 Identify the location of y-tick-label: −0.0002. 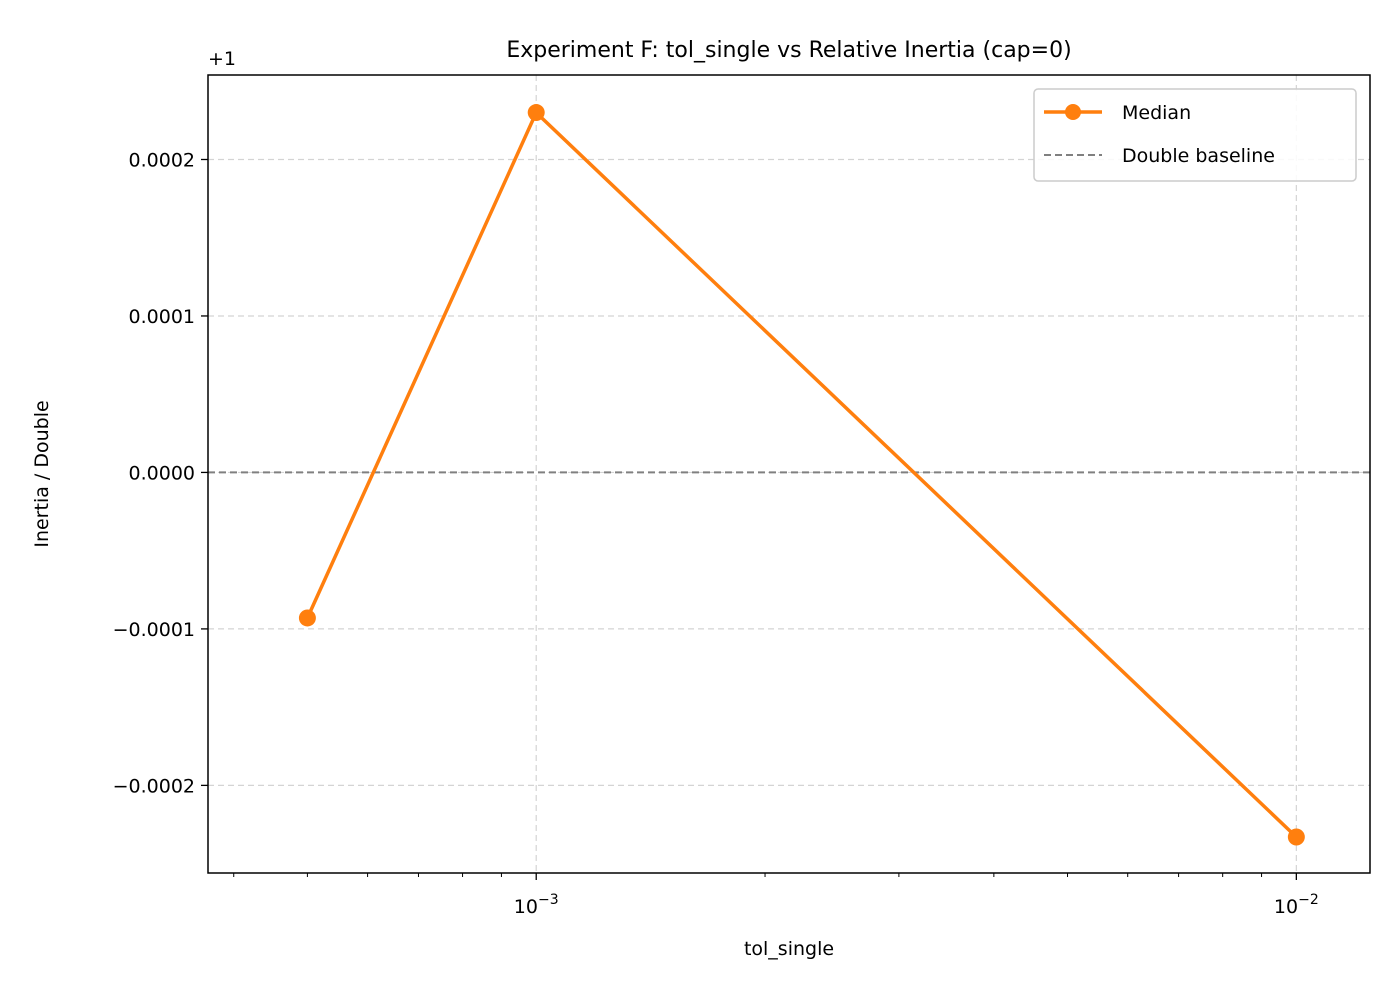
(154, 786).